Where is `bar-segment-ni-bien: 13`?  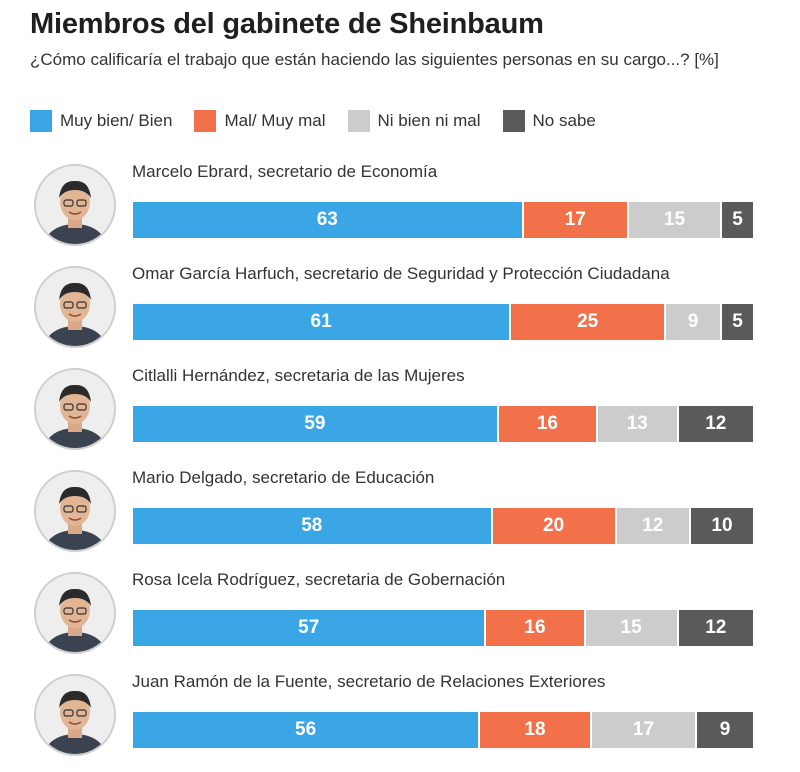 bar-segment-ni-bien: 13 is located at coordinates (638, 424).